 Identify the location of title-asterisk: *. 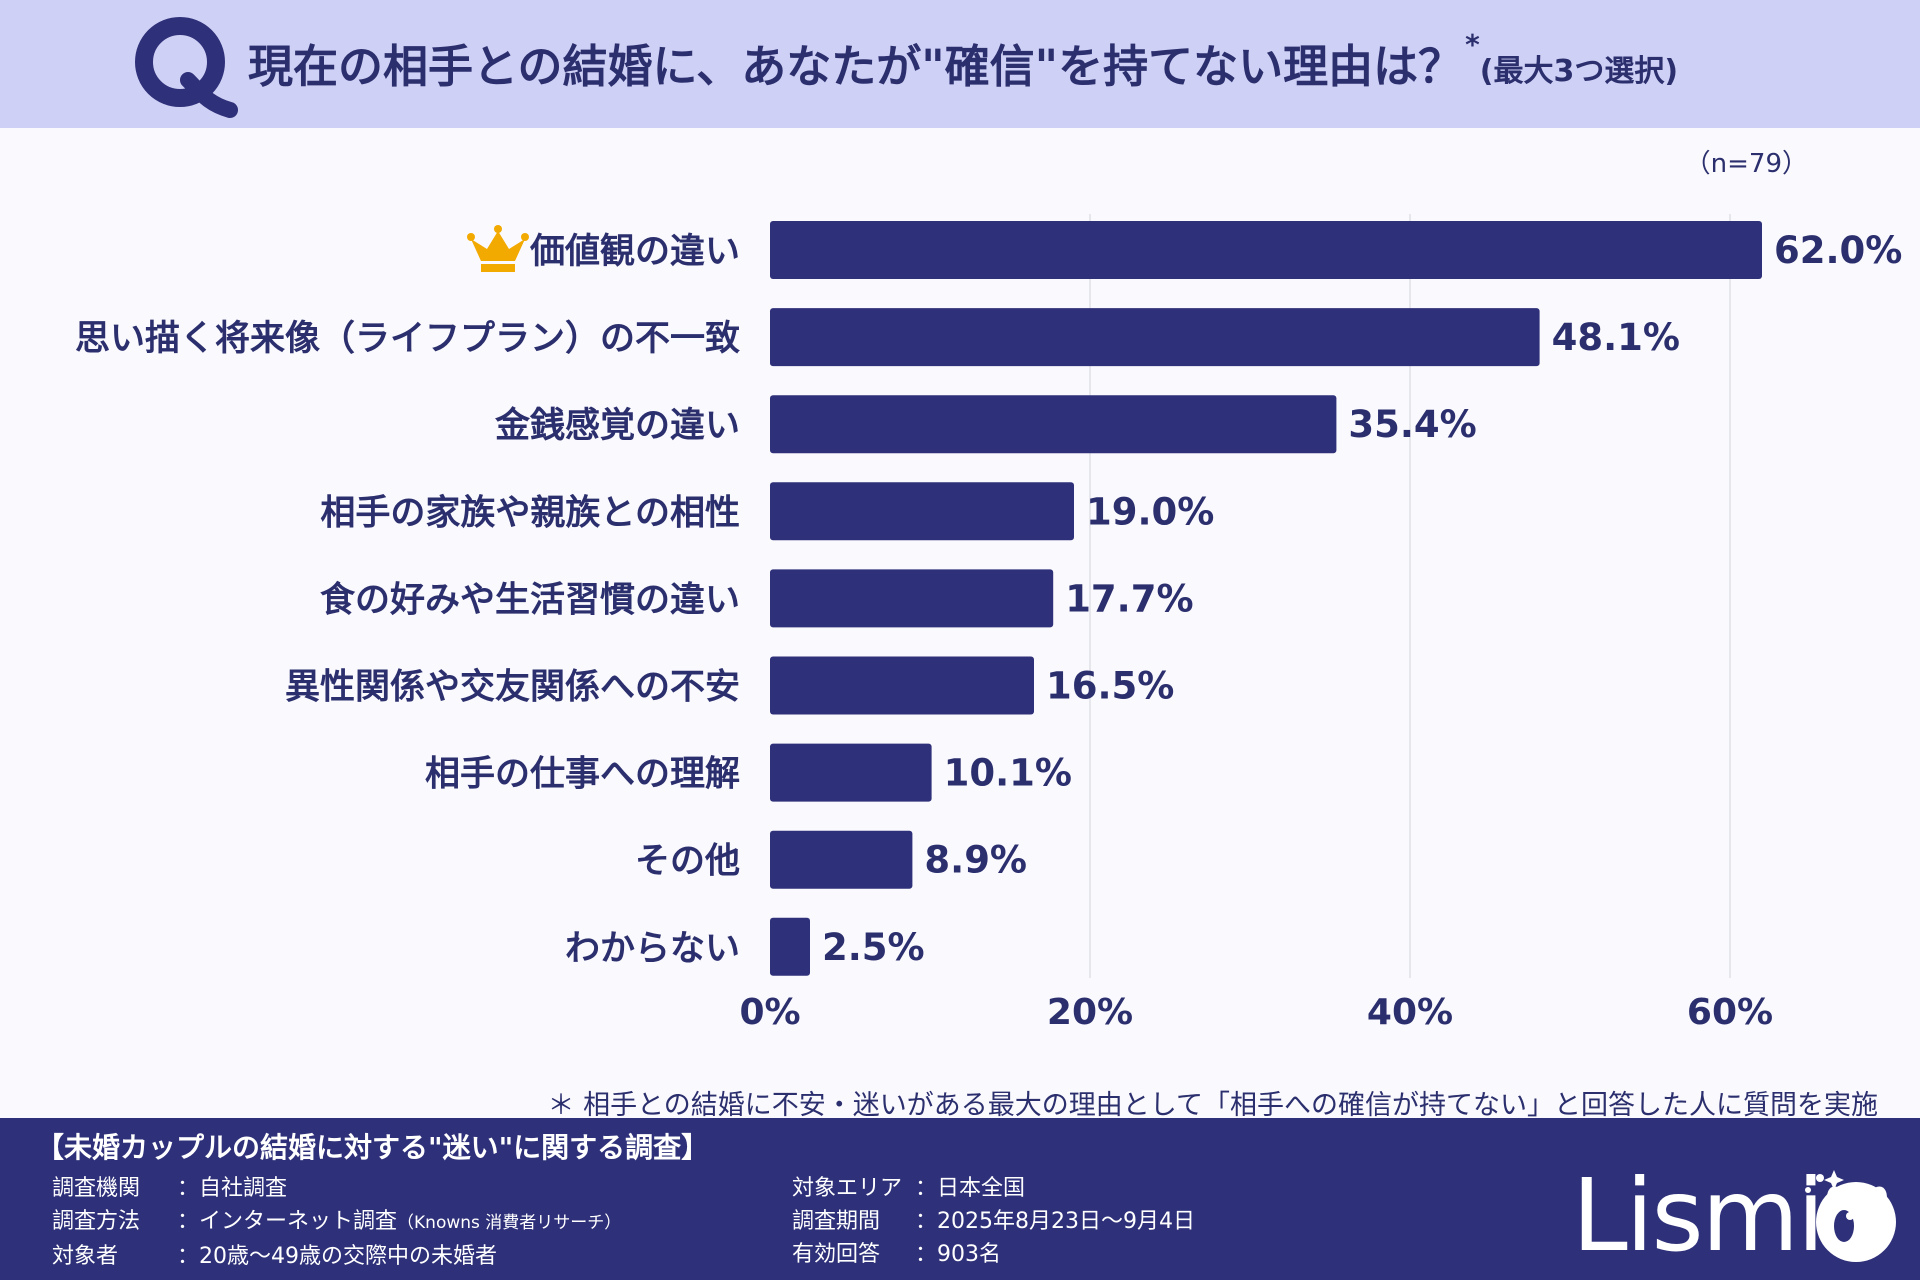
(1472, 44).